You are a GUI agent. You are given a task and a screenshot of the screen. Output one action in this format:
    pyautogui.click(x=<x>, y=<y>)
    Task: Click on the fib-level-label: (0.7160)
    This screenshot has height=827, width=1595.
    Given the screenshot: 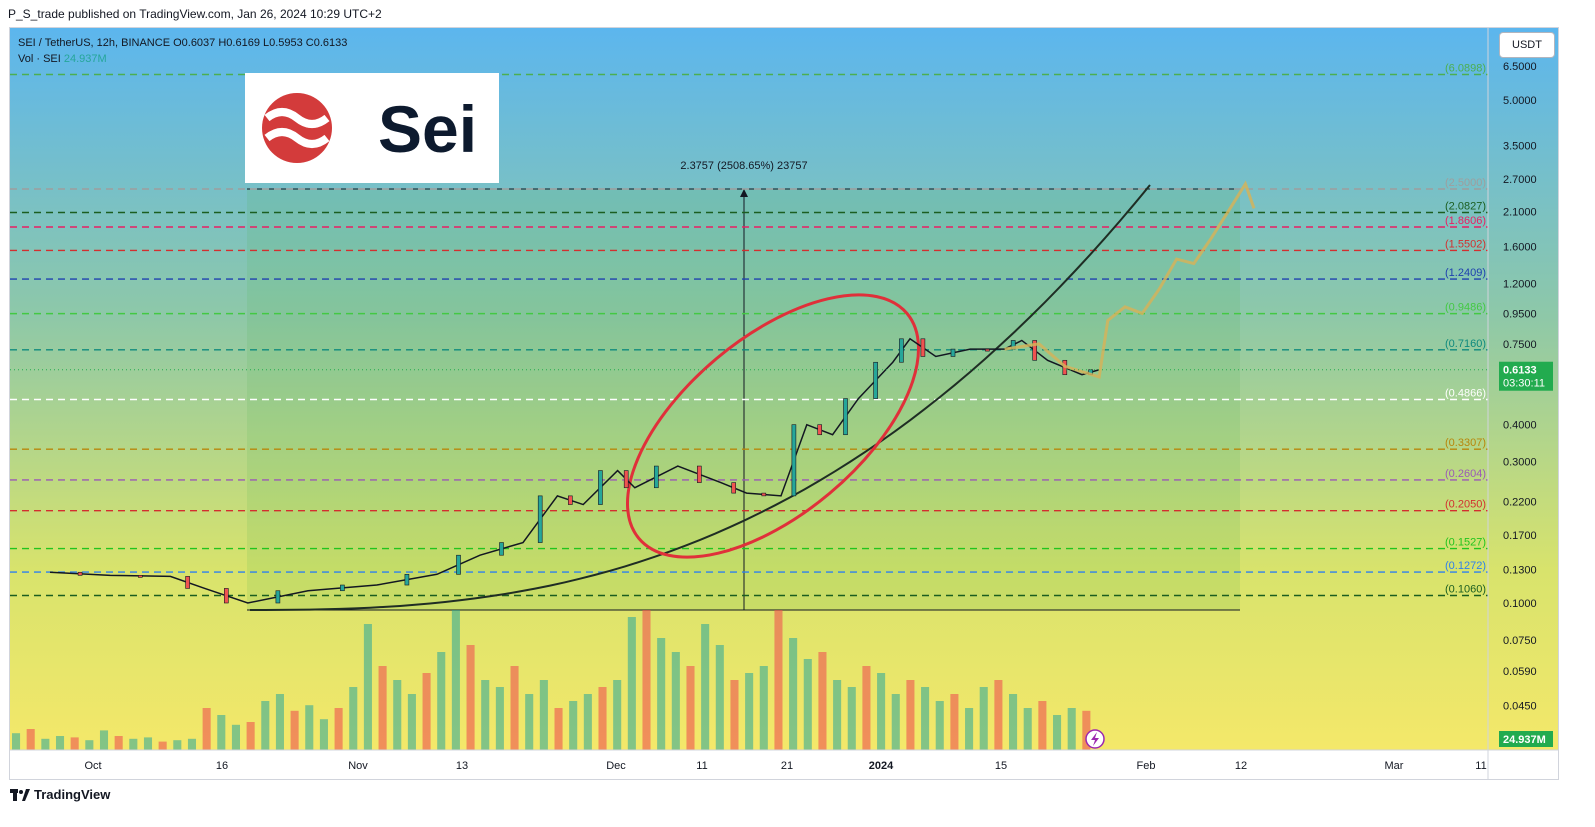 What is the action you would take?
    pyautogui.click(x=1465, y=344)
    